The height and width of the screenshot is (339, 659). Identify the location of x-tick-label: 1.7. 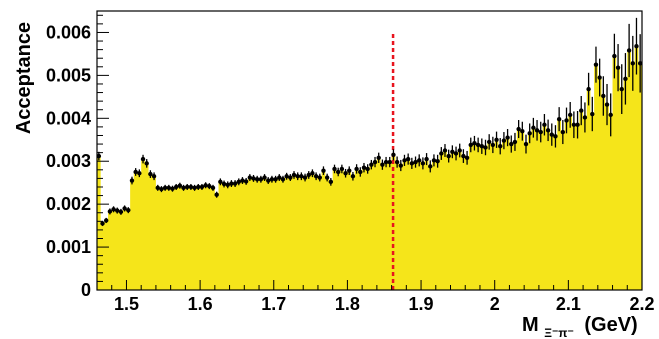
(273, 304).